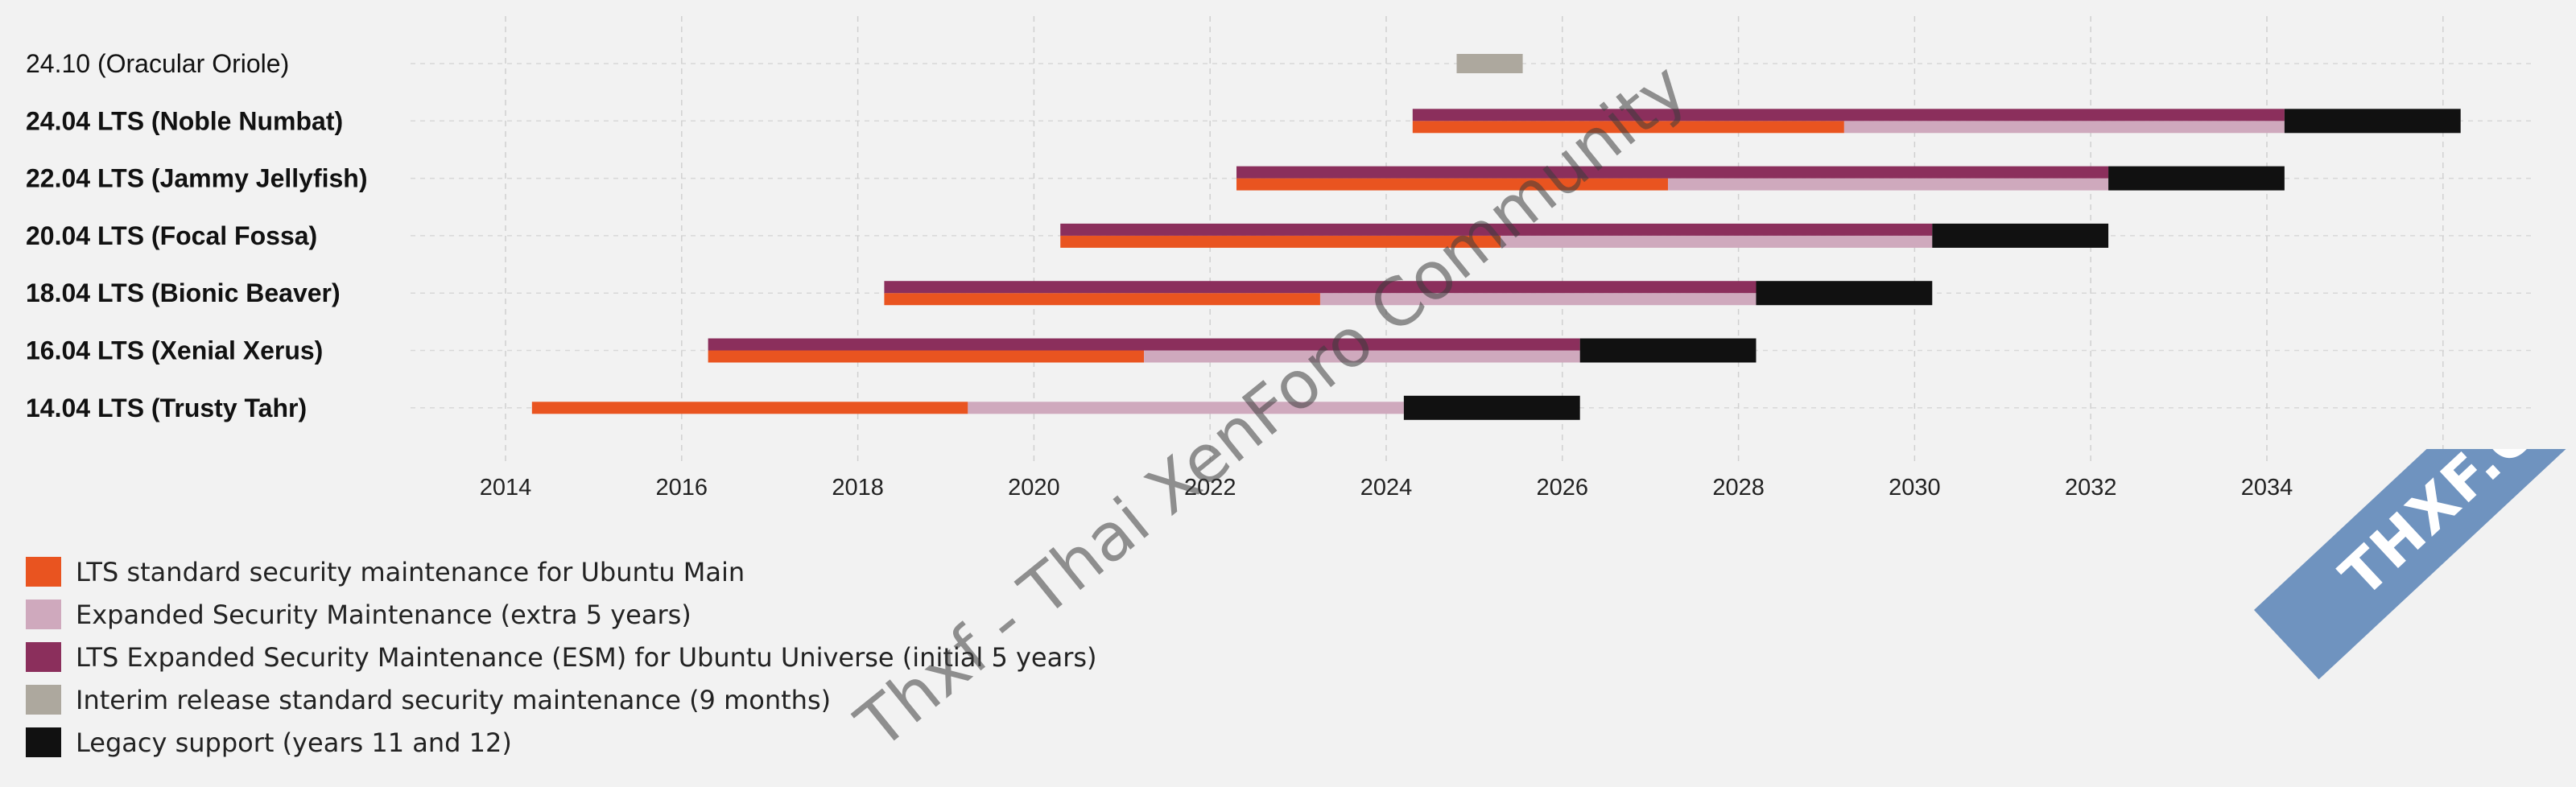 This screenshot has width=2576, height=787. Describe the element at coordinates (1915, 488) in the screenshot. I see `x-tick-label: 2030` at that location.